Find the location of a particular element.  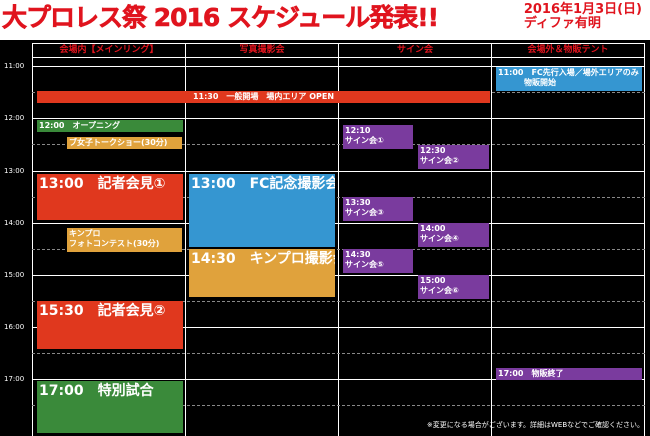

event-fc-early-entry: 11:00 FC先行入場／場外エリアのみ 物販開始 is located at coordinates (569, 79).